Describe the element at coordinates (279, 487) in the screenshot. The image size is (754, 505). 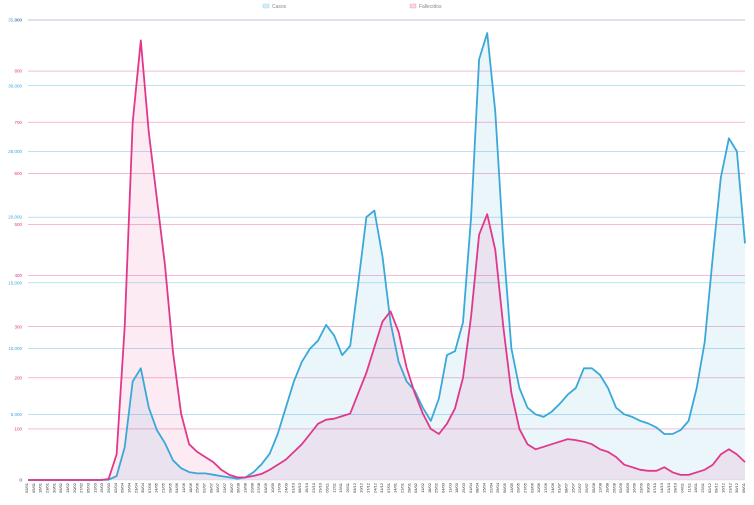
I see `xtick-label-37: 17/09` at that location.